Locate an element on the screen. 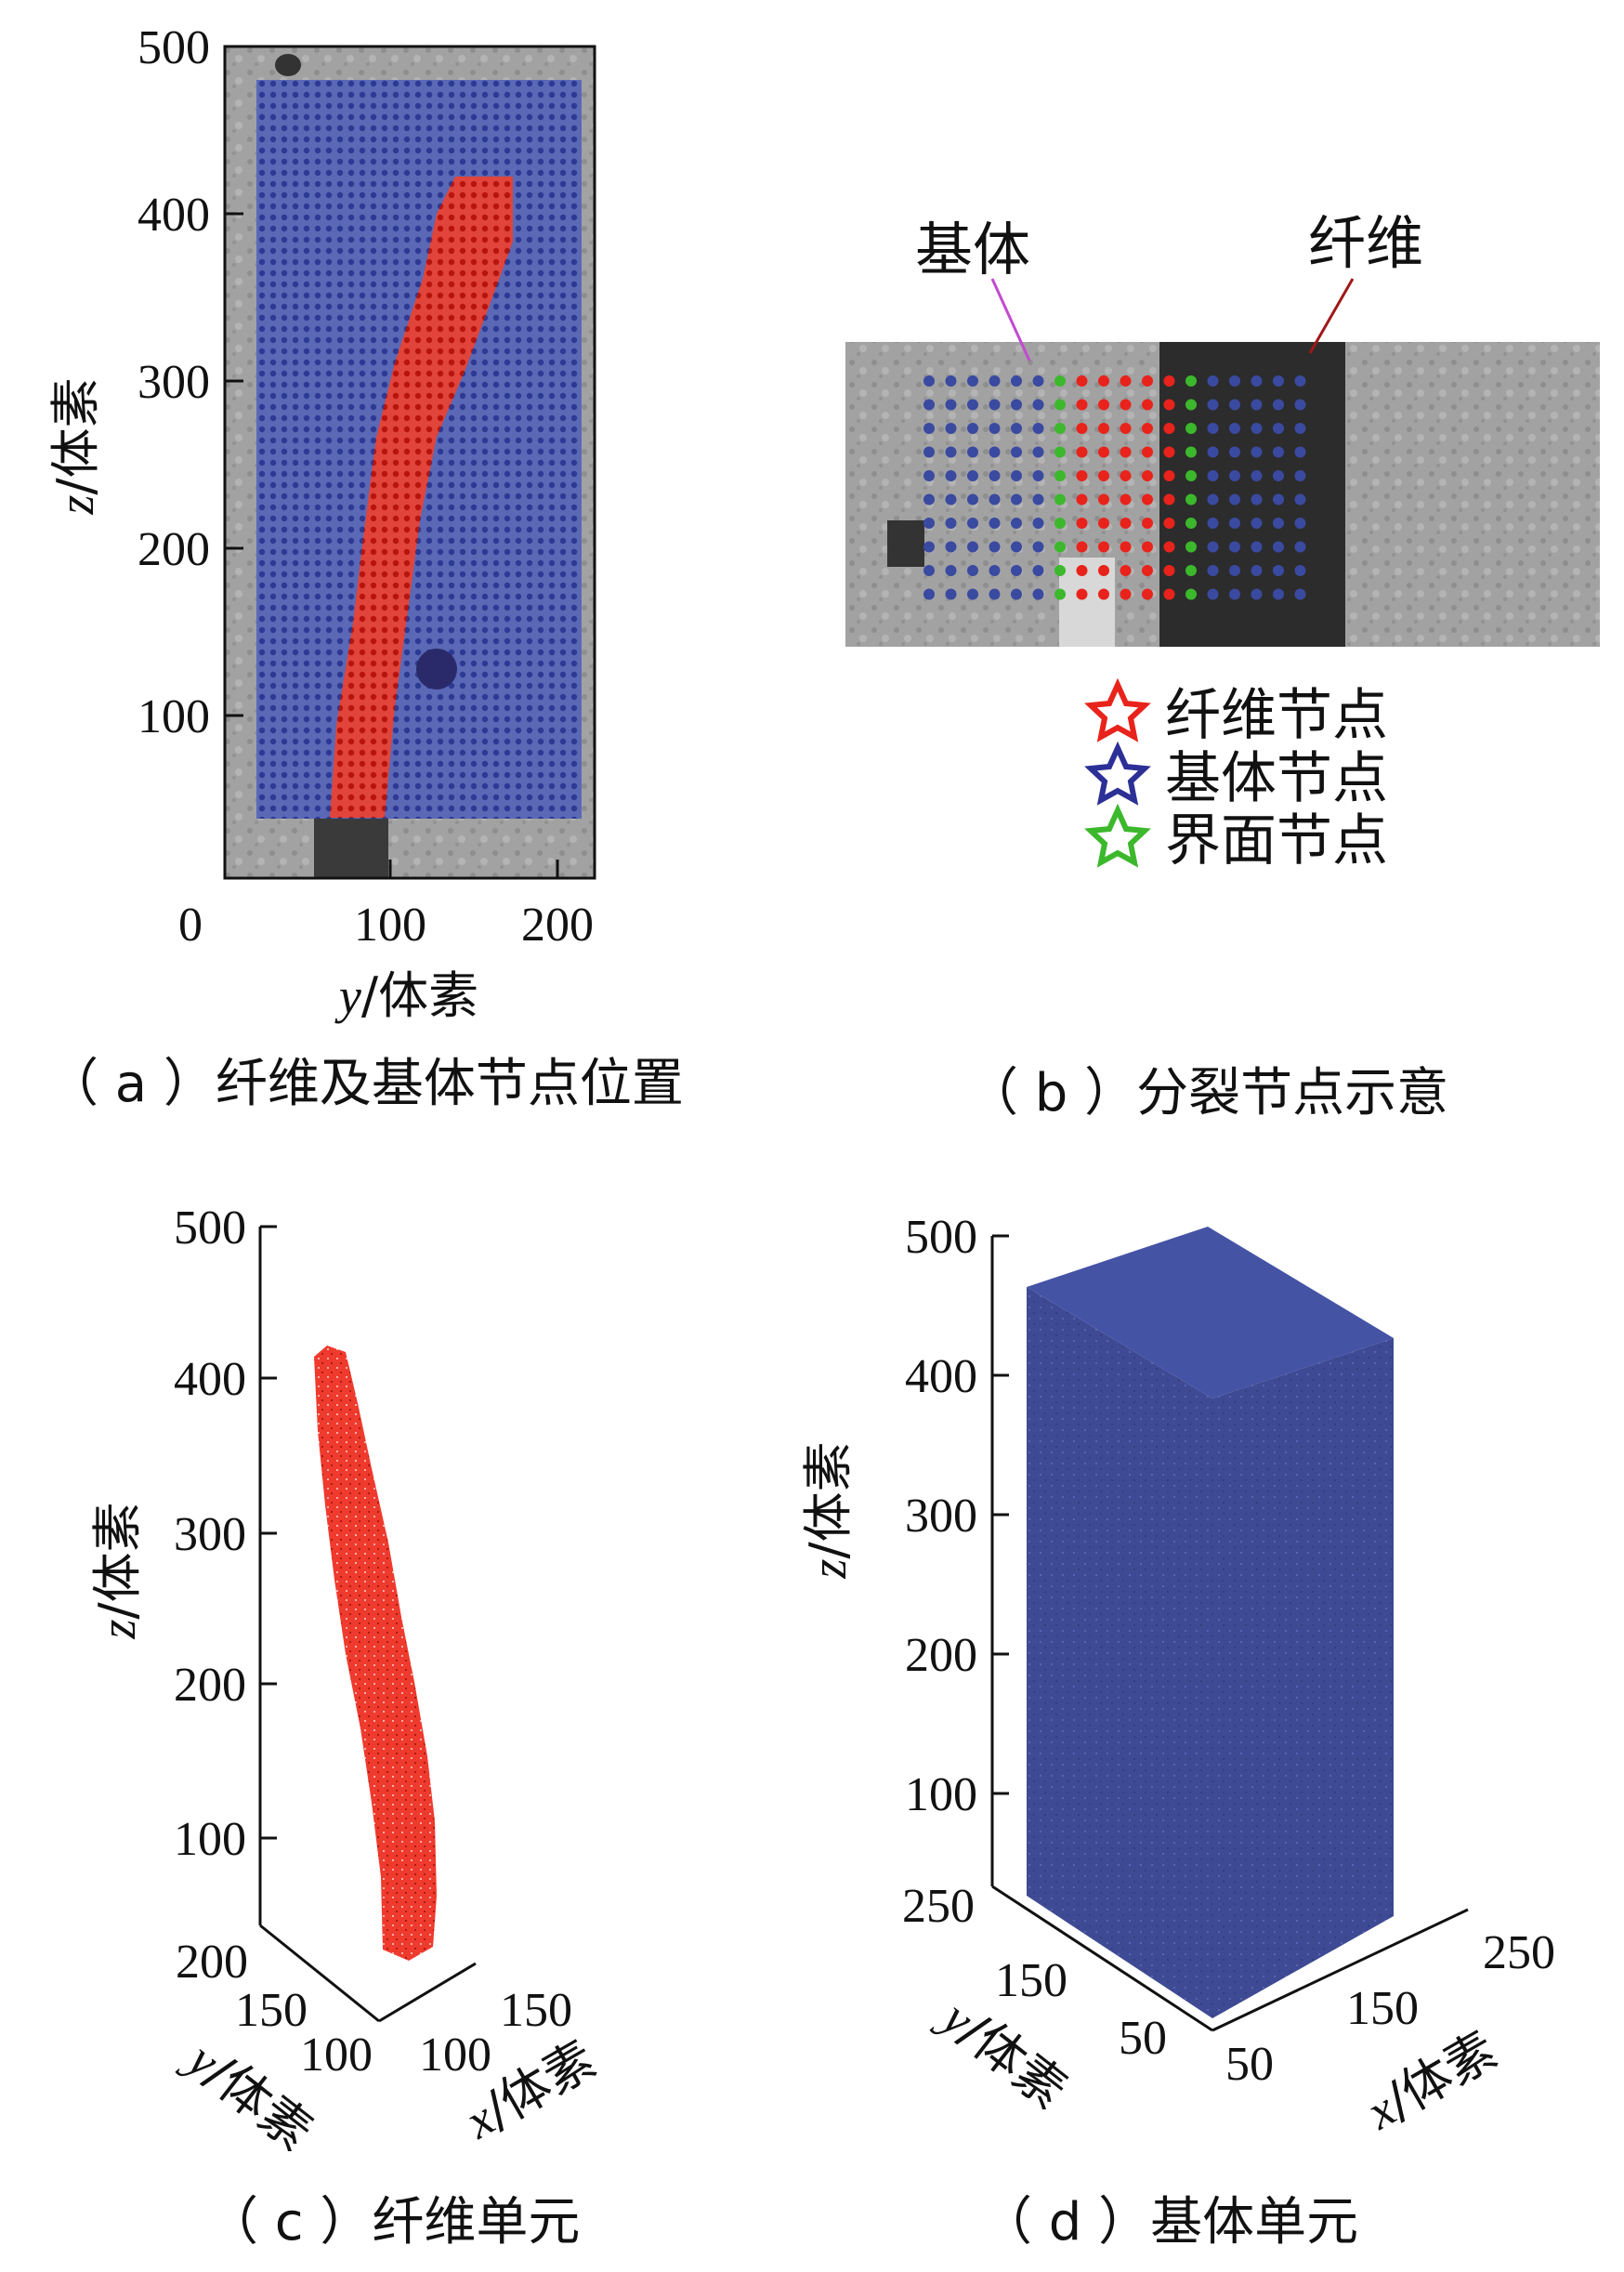 The width and height of the screenshot is (1624, 2272). panel-b-ct-fiber-dark is located at coordinates (1252, 494).